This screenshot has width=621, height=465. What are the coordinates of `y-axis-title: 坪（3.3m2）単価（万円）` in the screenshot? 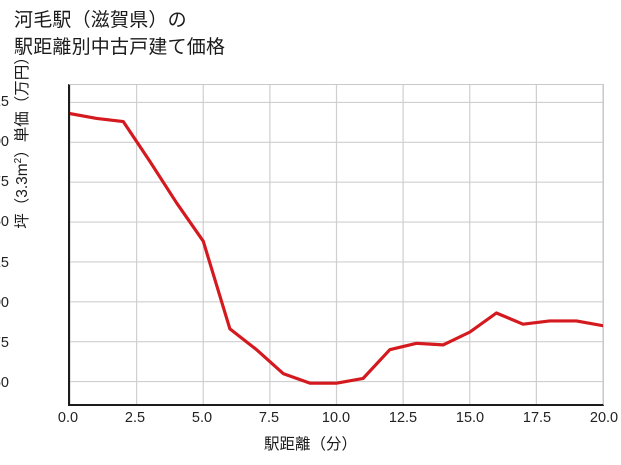 It's located at (21, 142).